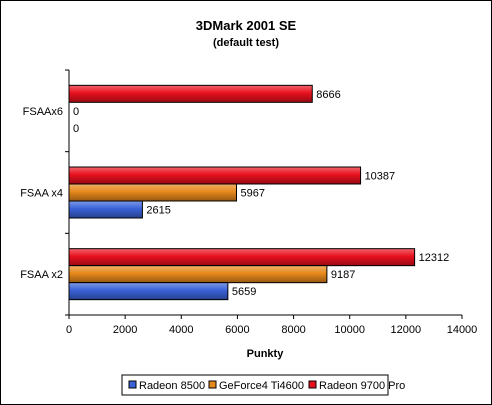 This screenshot has width=492, height=405. I want to click on data-label: 5967, so click(253, 194).